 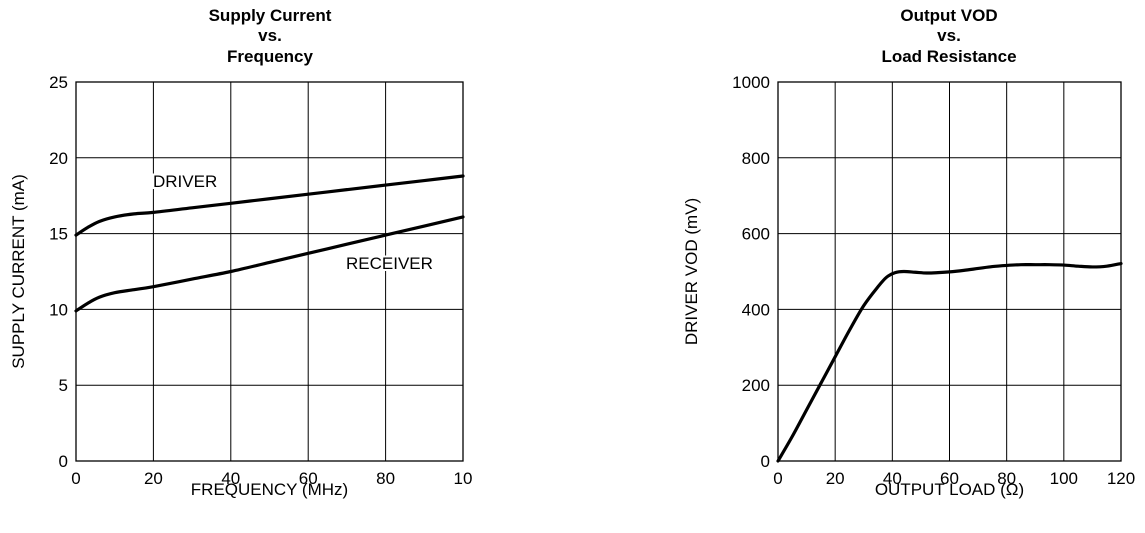 I want to click on output-vod-x-tick-label-0: 0, so click(x=777, y=478).